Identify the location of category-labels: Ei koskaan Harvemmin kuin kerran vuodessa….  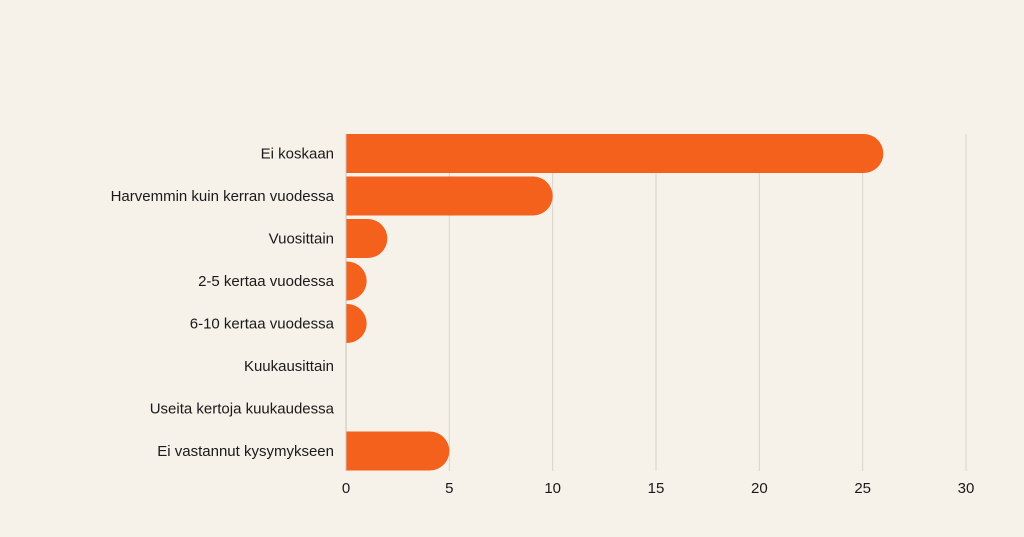
(223, 303).